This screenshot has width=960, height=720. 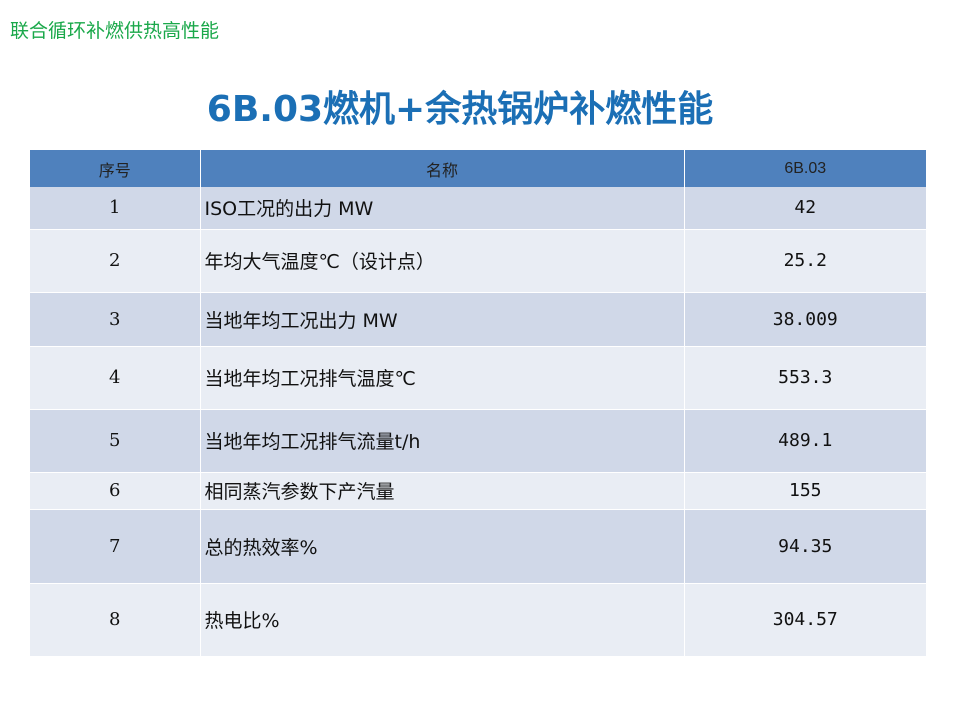 I want to click on row-value: 155, so click(x=805, y=490).